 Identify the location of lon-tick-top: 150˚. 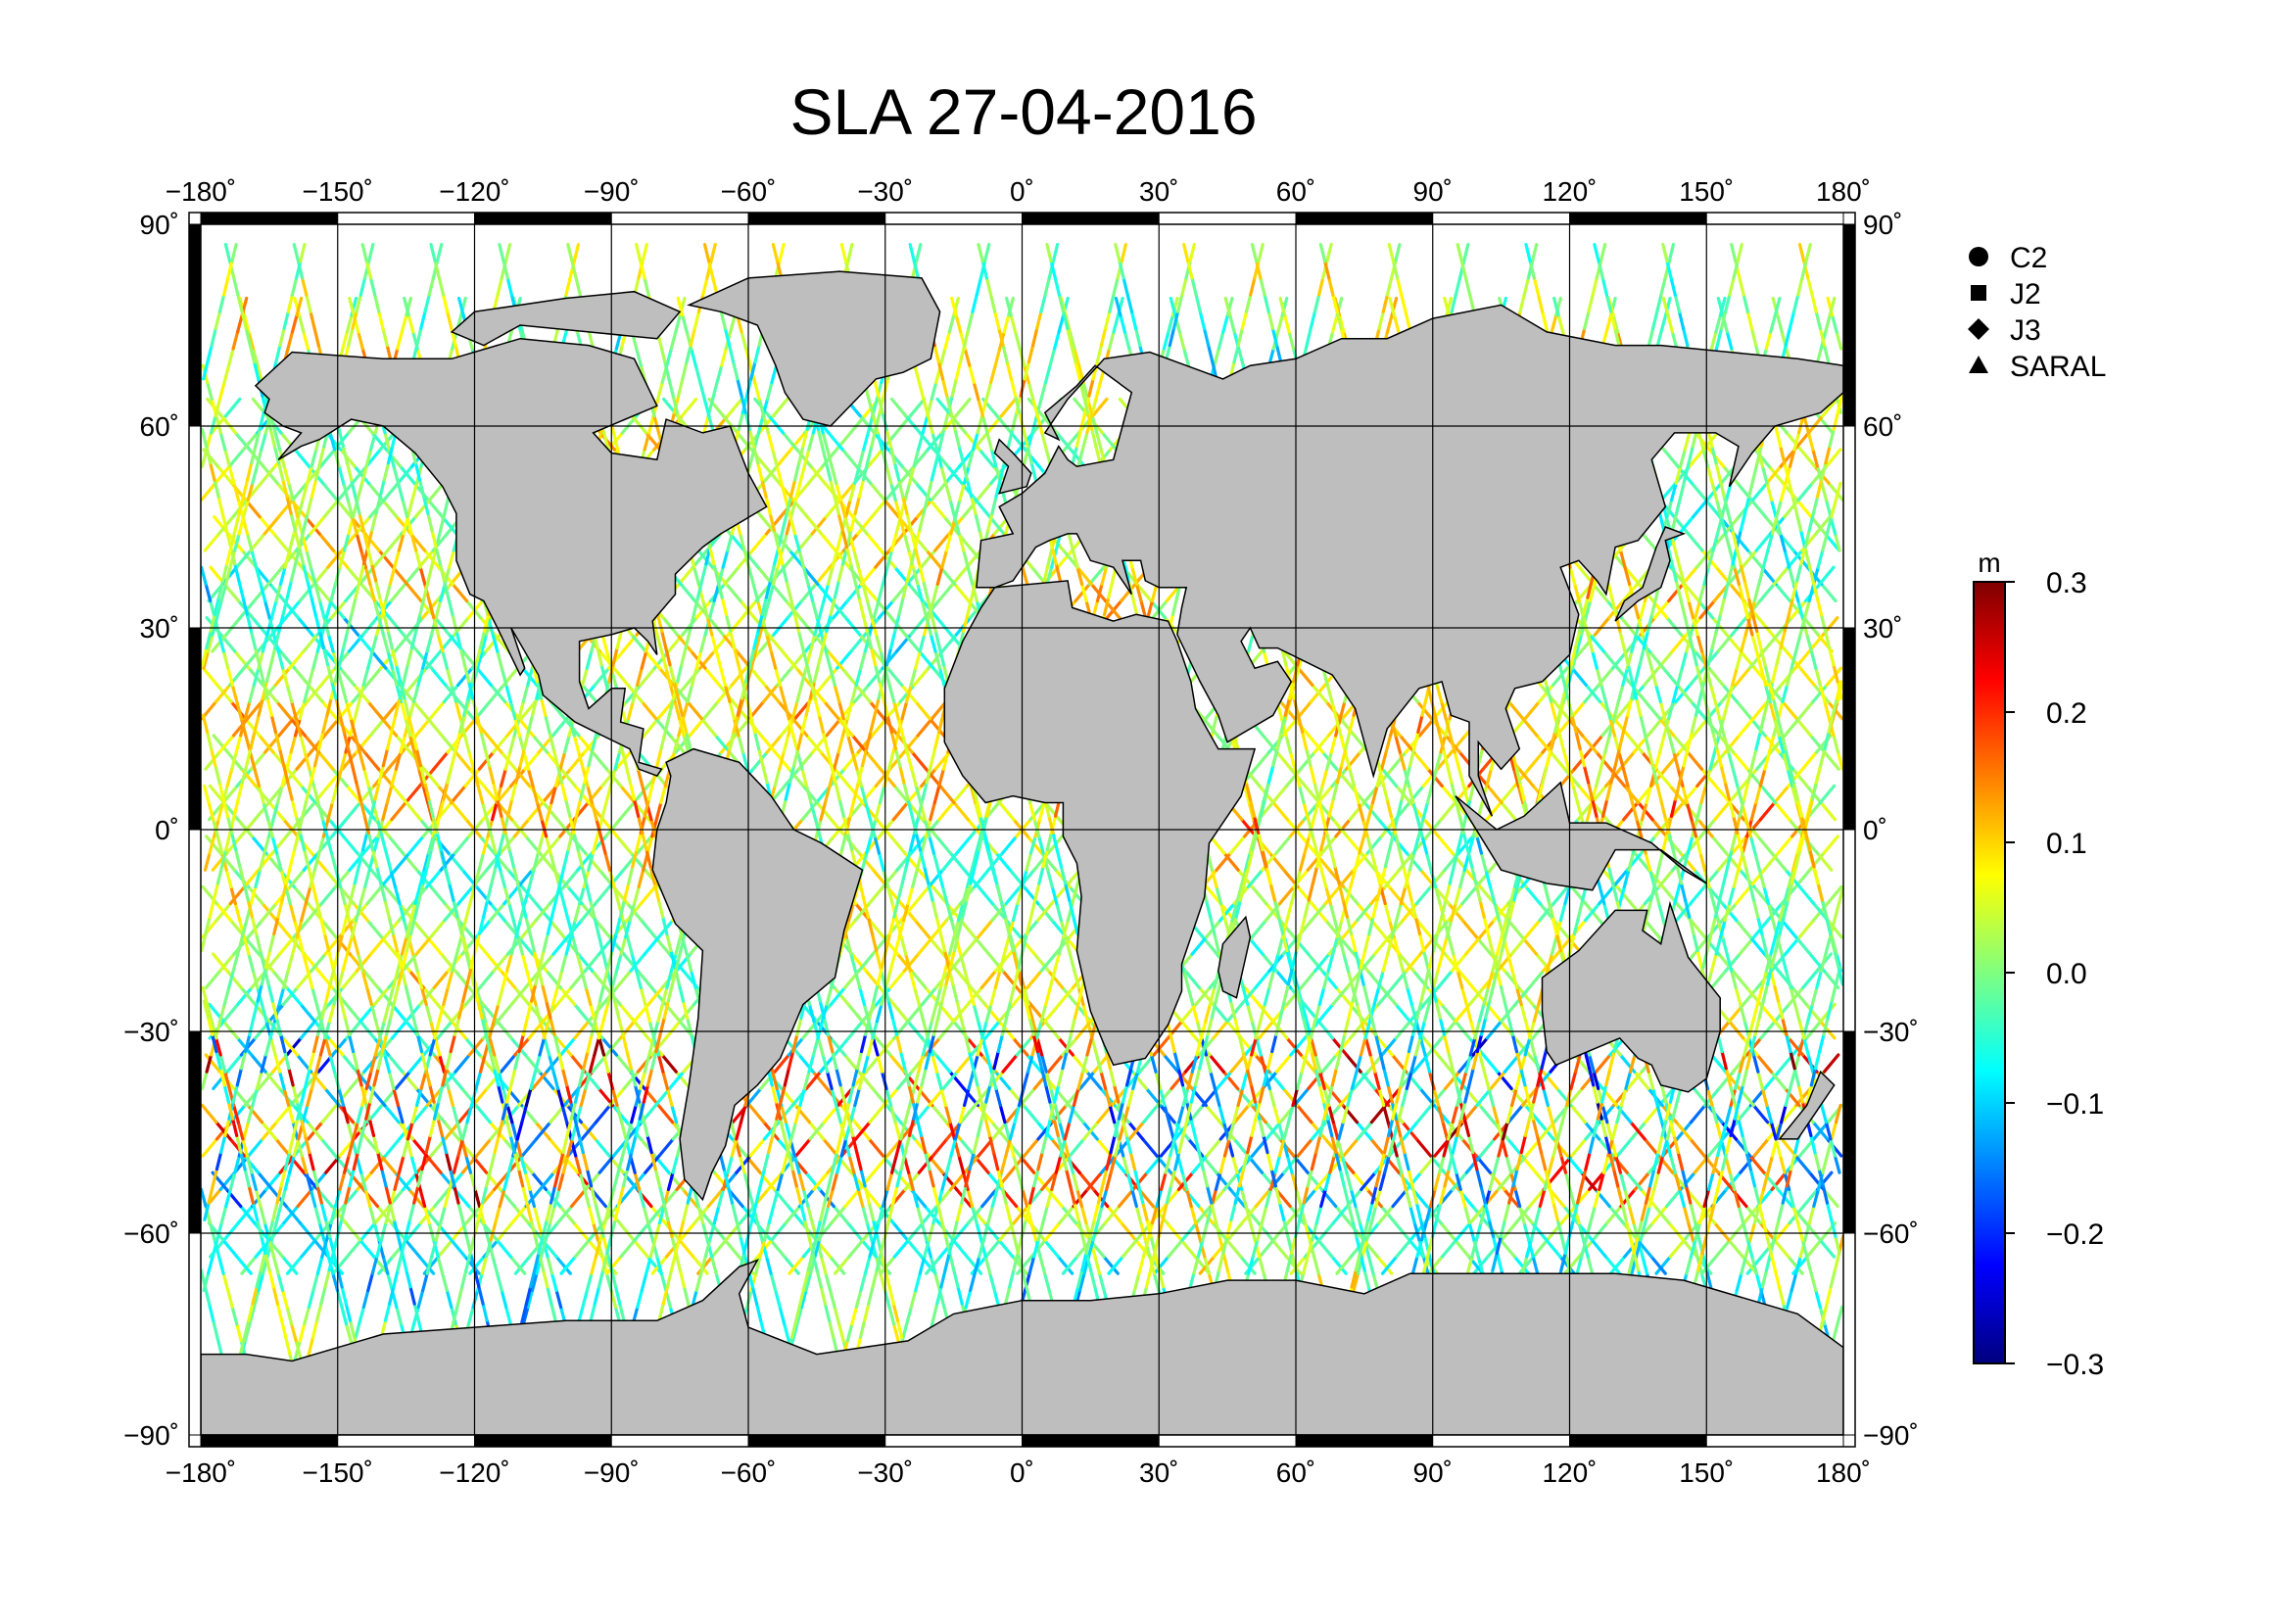
(1706, 191).